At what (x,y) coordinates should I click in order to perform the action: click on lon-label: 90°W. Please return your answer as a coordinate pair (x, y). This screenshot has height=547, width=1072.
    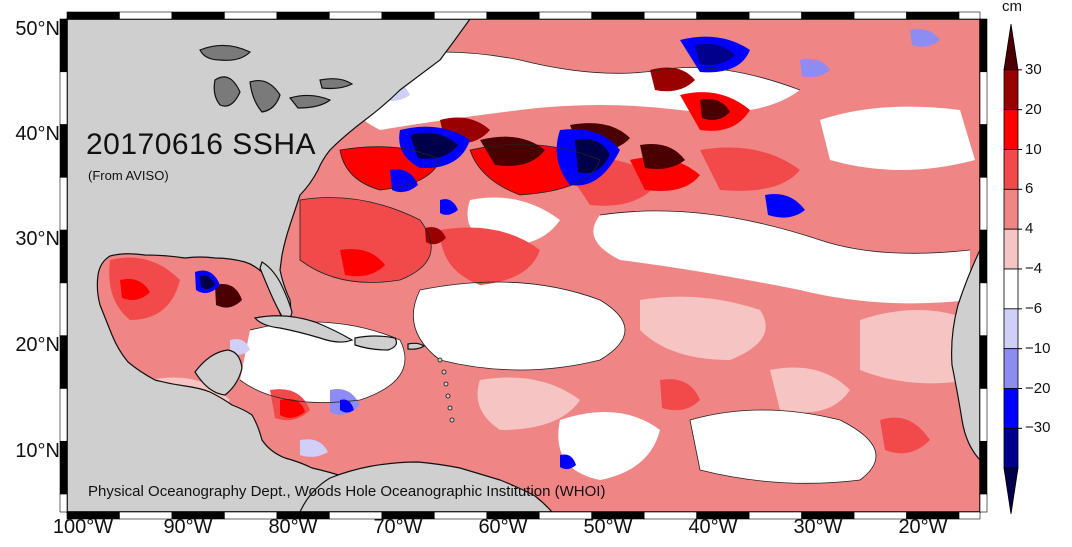
    Looking at the image, I should click on (188, 527).